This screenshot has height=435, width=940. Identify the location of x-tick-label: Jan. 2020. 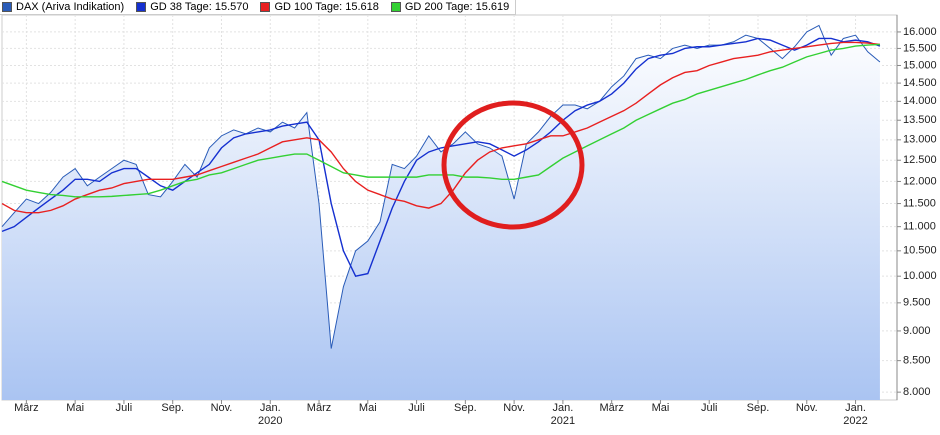
(270, 414).